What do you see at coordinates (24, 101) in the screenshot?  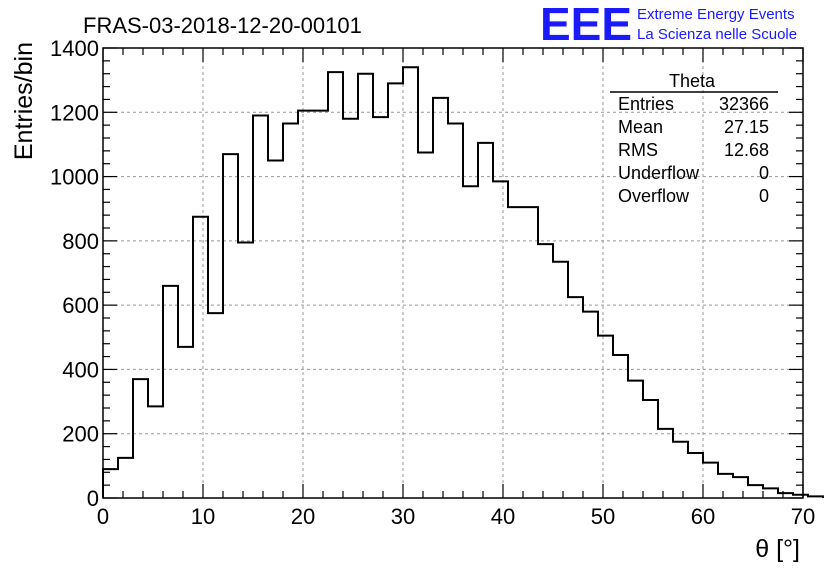 I see `y-axis-title: Entries/bin` at bounding box center [24, 101].